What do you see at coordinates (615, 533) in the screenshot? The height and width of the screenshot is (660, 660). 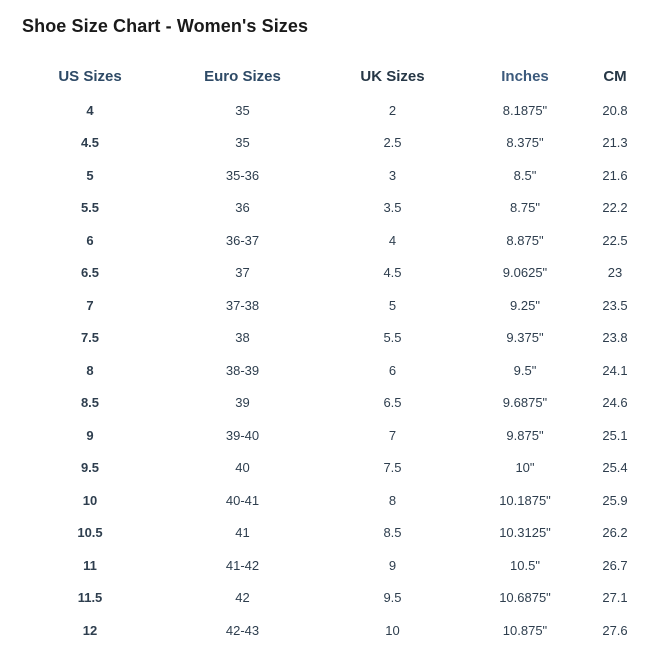 I see `cell-cm: 26.2` at bounding box center [615, 533].